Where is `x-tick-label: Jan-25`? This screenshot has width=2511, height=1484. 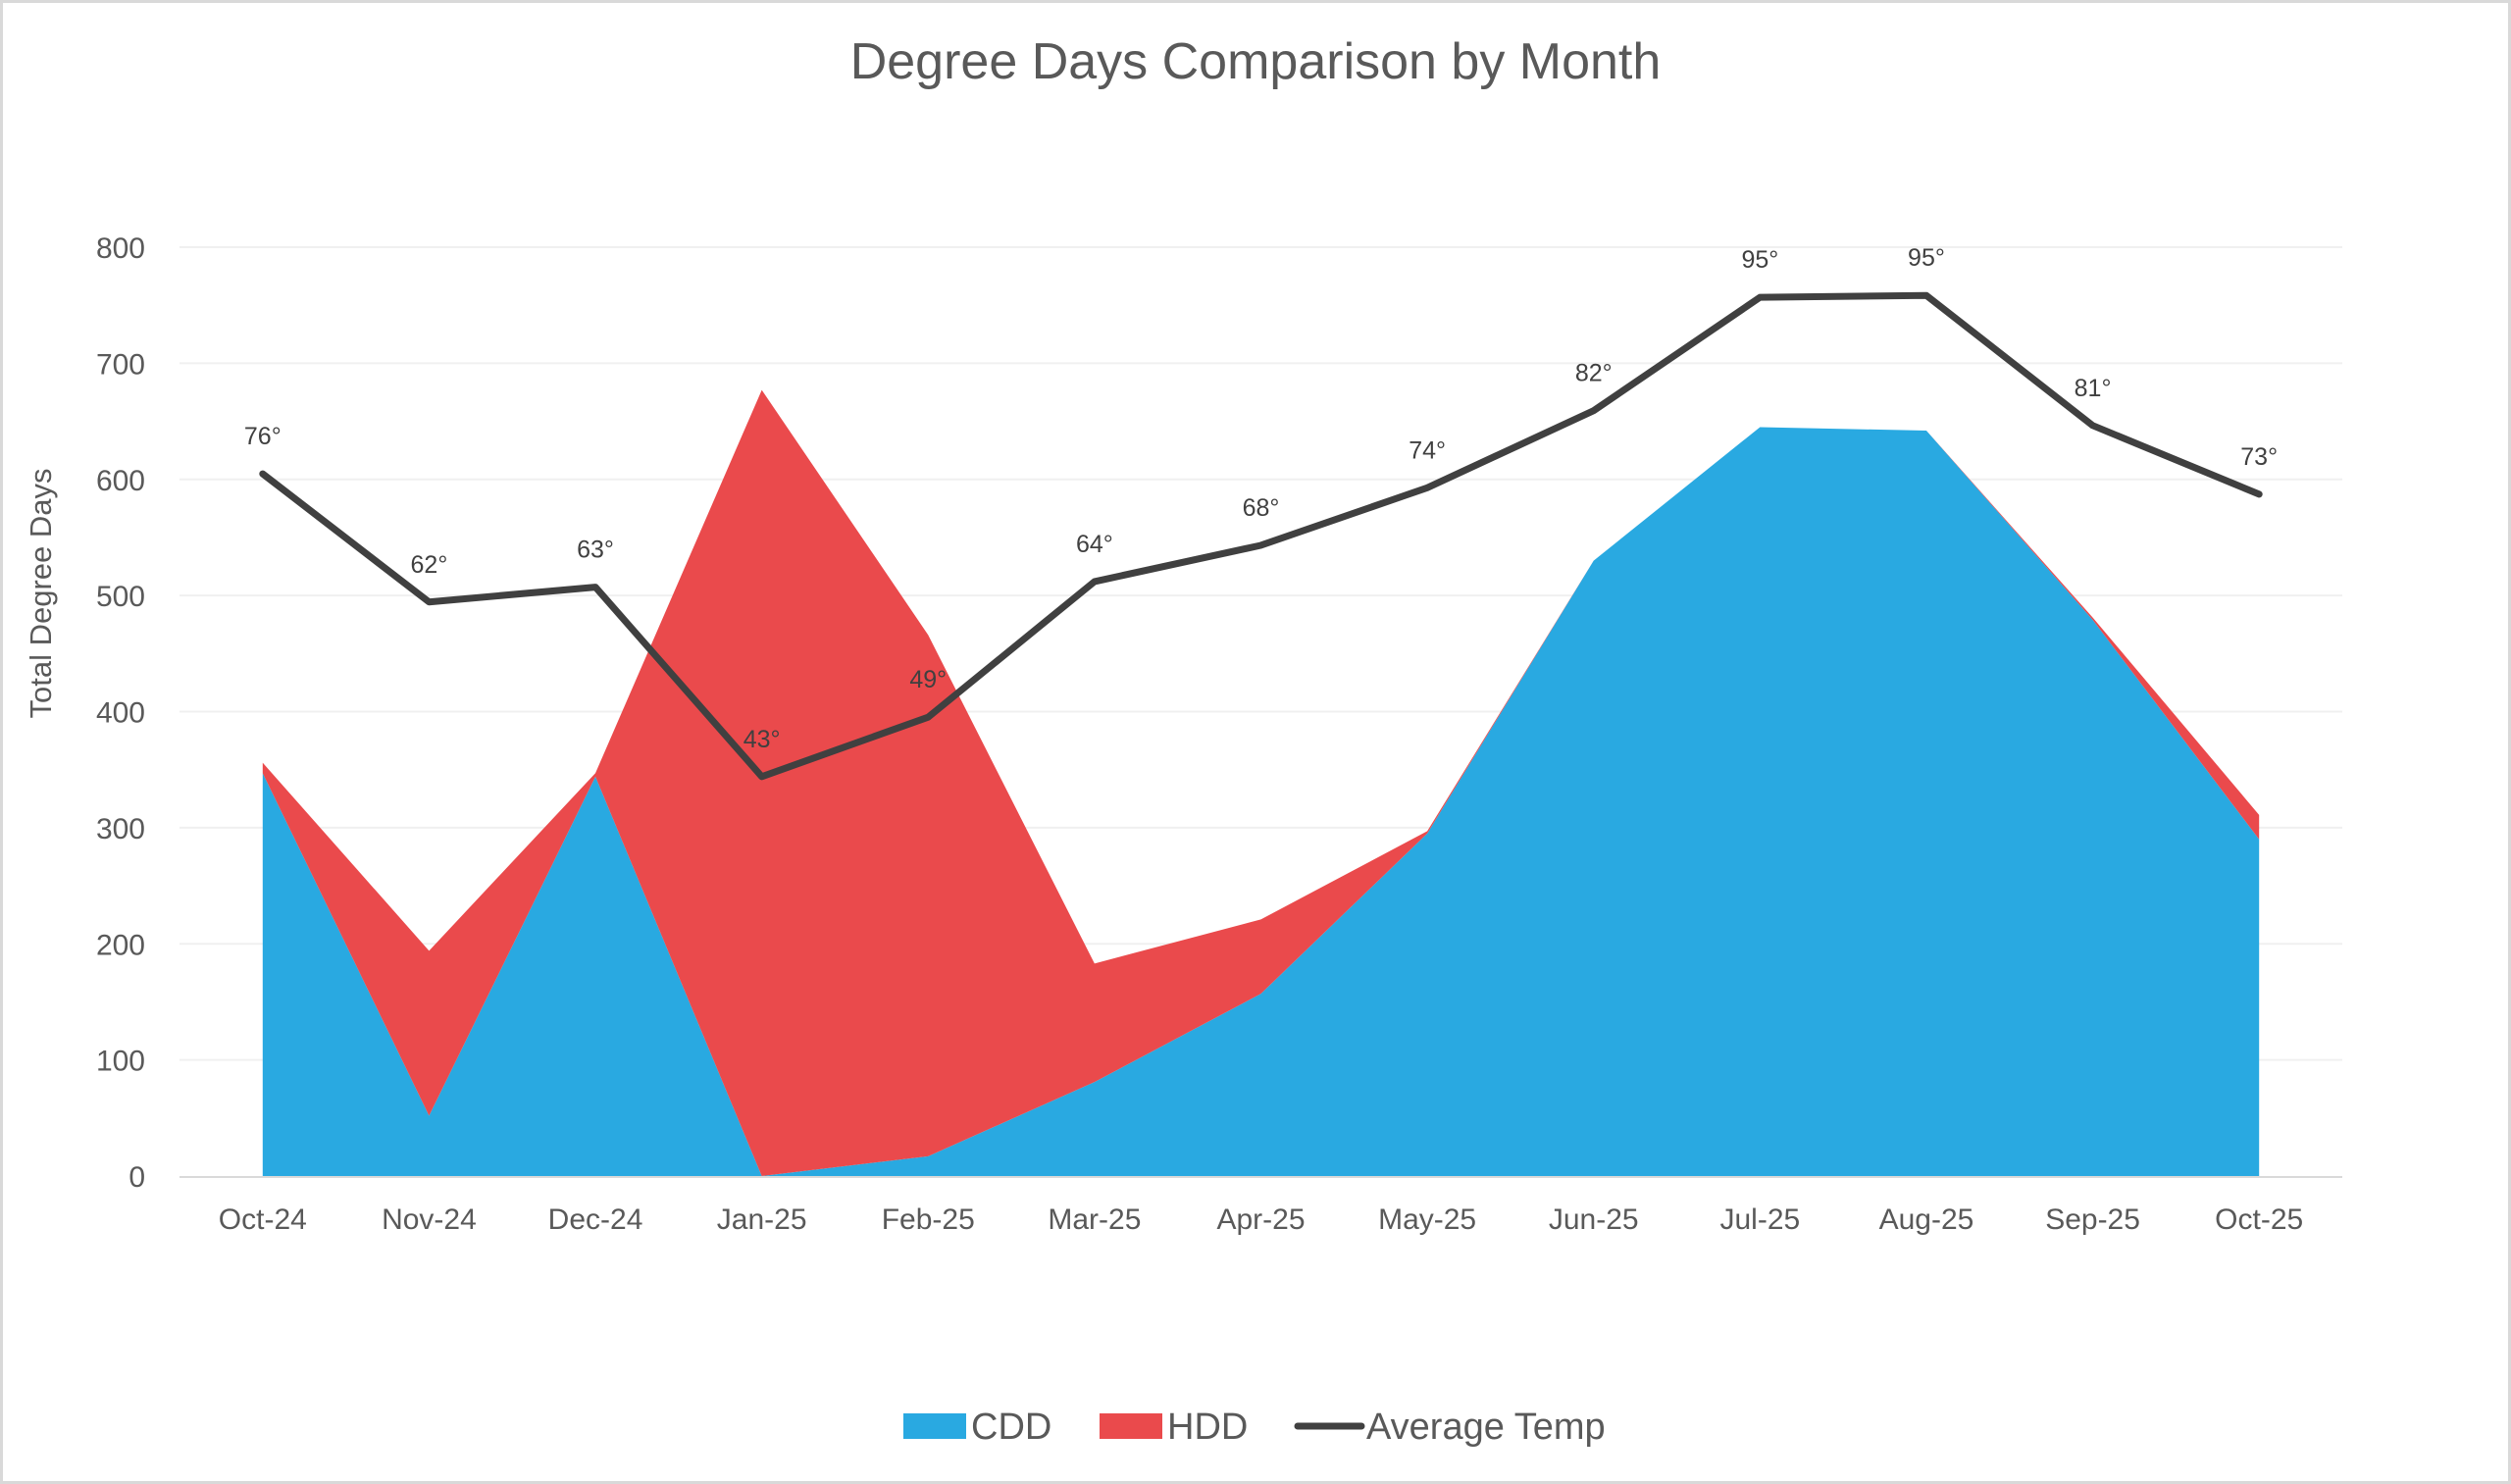 x-tick-label: Jan-25 is located at coordinates (762, 1219).